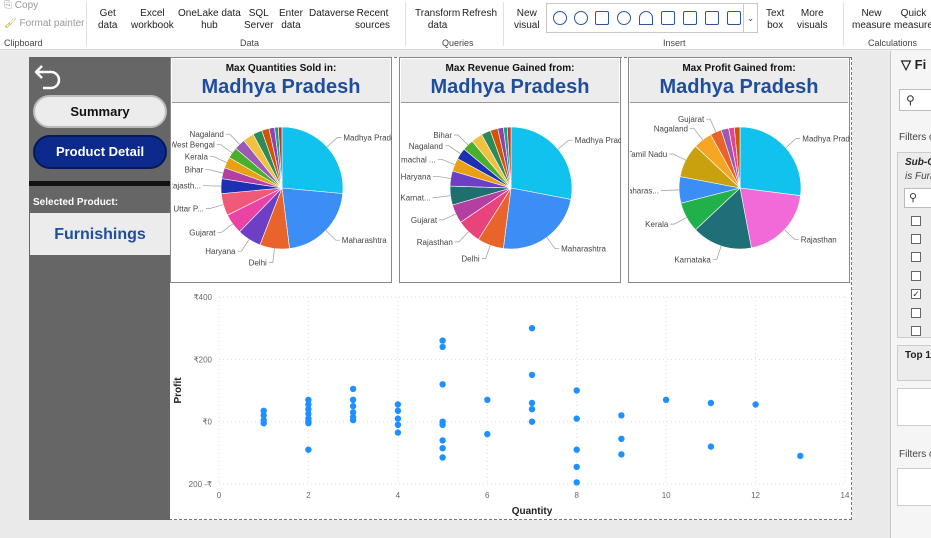 The image size is (931, 538). What do you see at coordinates (44, 23) in the screenshot?
I see `format-painter-button: 🖌 Format painter` at bounding box center [44, 23].